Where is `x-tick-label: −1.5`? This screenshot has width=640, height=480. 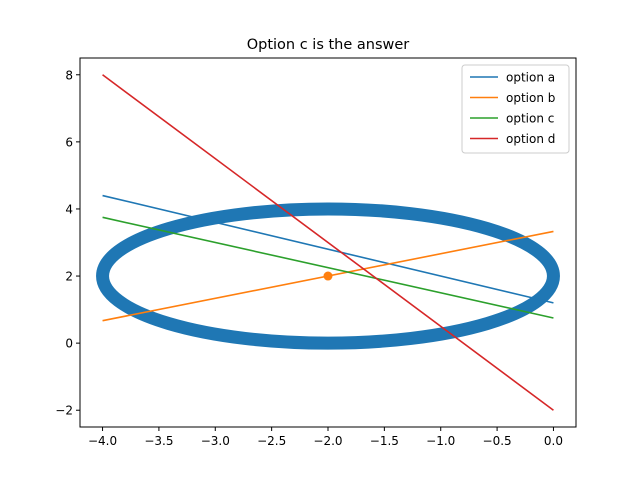 x-tick-label: −1.5 is located at coordinates (384, 441).